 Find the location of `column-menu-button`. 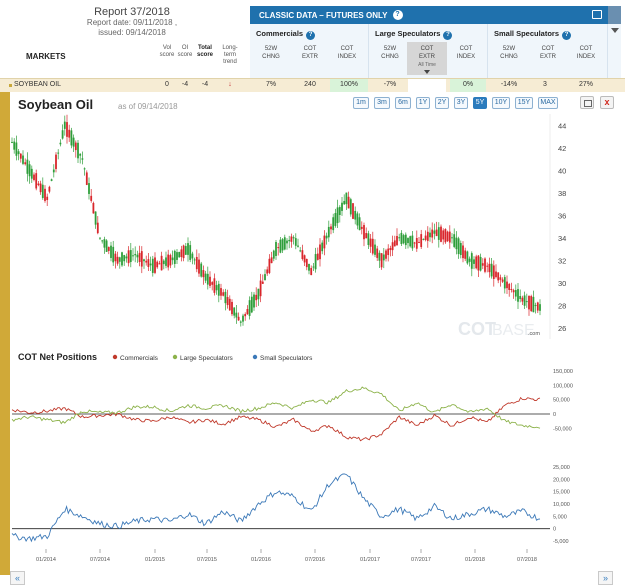

column-menu-button is located at coordinates (614, 51).